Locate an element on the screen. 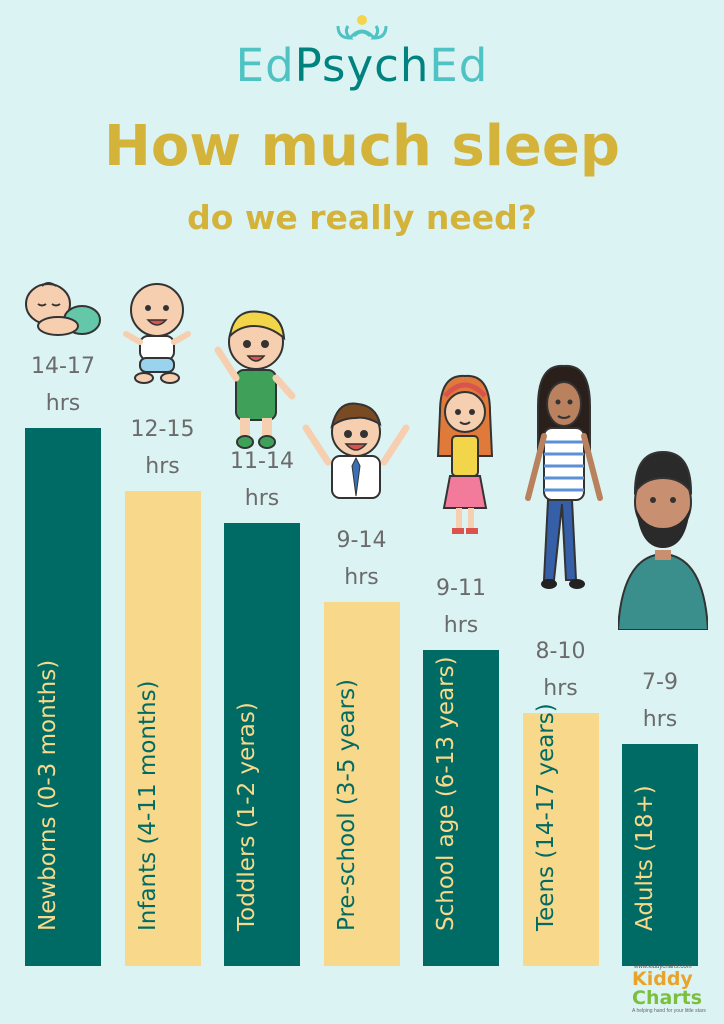 This screenshot has height=1024, width=724. category-label: Newborns (0-3 months) is located at coordinates (48, 795).